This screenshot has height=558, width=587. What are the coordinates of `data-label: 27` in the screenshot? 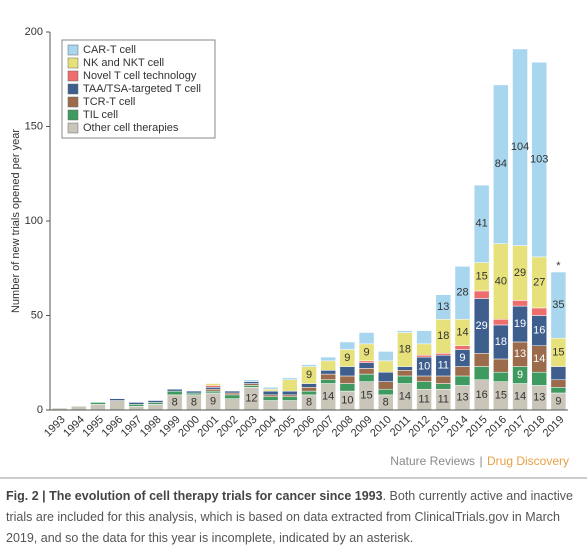 It's located at (539, 282).